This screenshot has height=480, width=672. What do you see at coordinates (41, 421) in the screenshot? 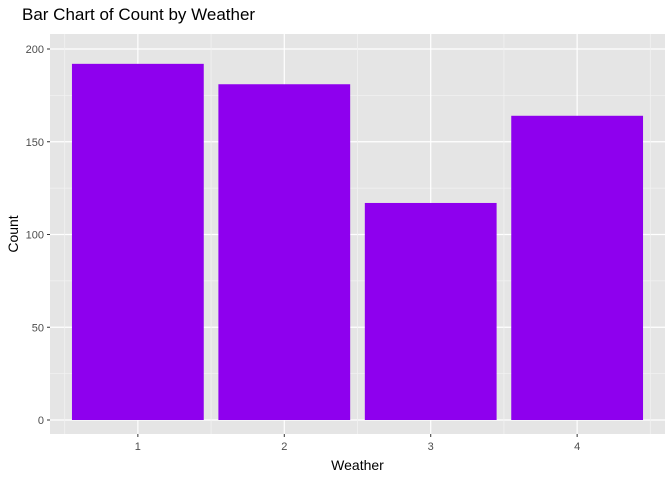
I see `y-tick-label: 0` at bounding box center [41, 421].